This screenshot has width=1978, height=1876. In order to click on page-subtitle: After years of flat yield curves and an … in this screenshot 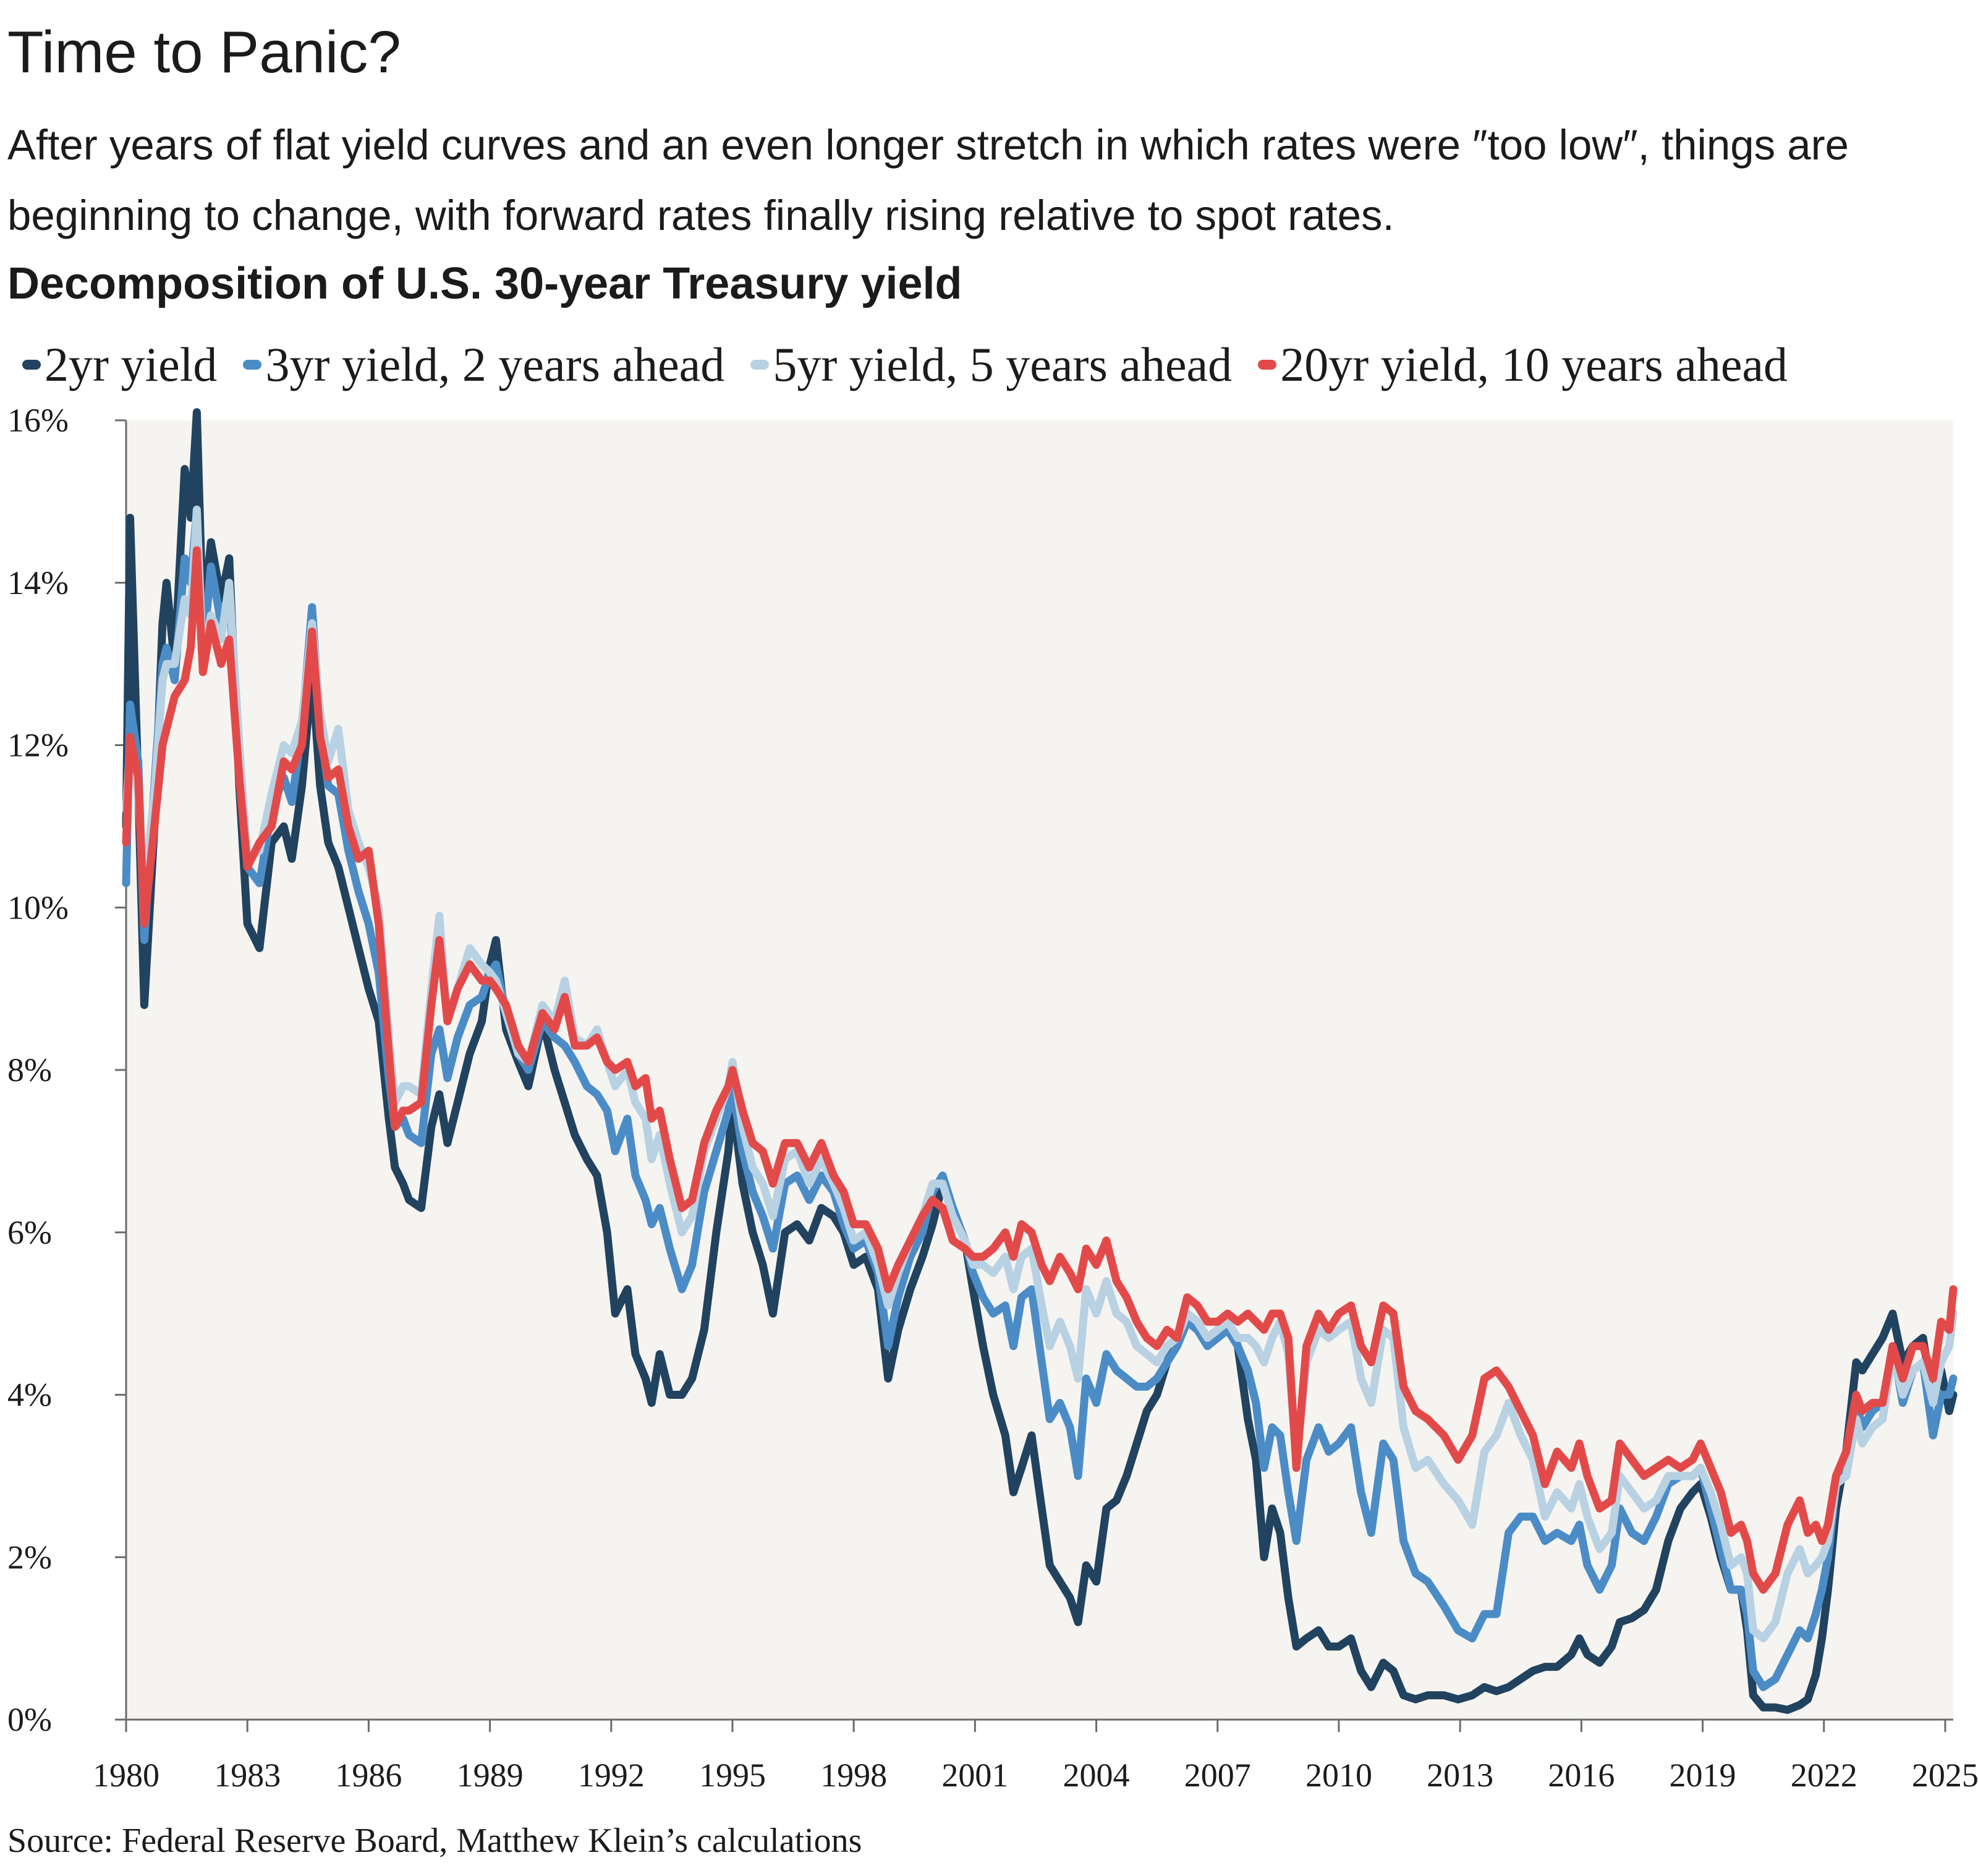, I will do `click(928, 180)`.